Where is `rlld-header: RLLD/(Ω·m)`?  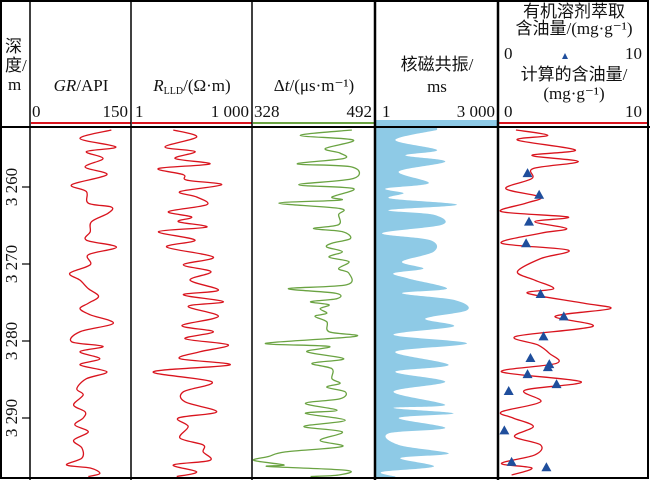
rlld-header: RLLD/(Ω·m) is located at coordinates (192, 89).